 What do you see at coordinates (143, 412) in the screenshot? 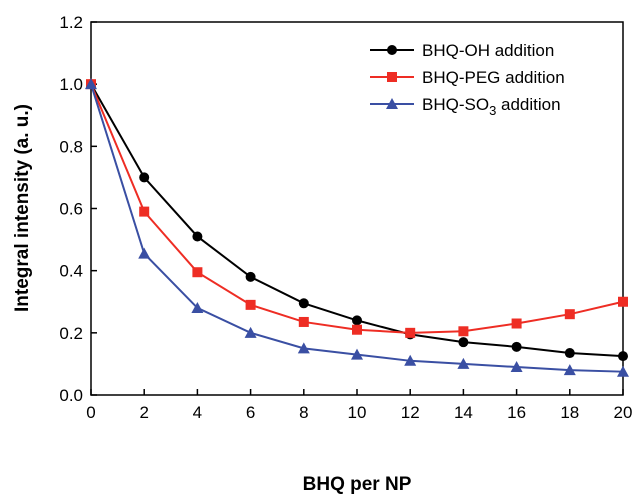
I see `x-tick-label: 2` at bounding box center [143, 412].